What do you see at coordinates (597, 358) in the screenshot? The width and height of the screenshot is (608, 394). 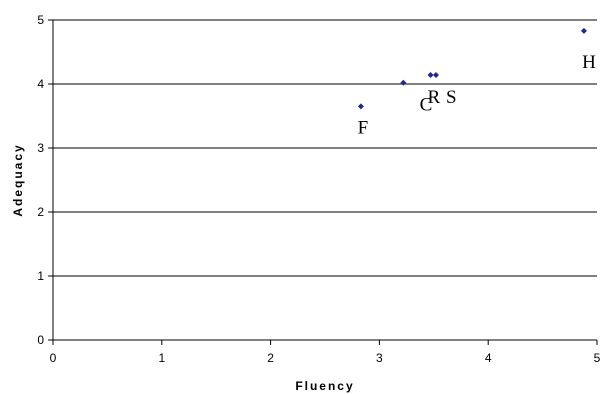 I see `x-tick-label-5: 5` at bounding box center [597, 358].